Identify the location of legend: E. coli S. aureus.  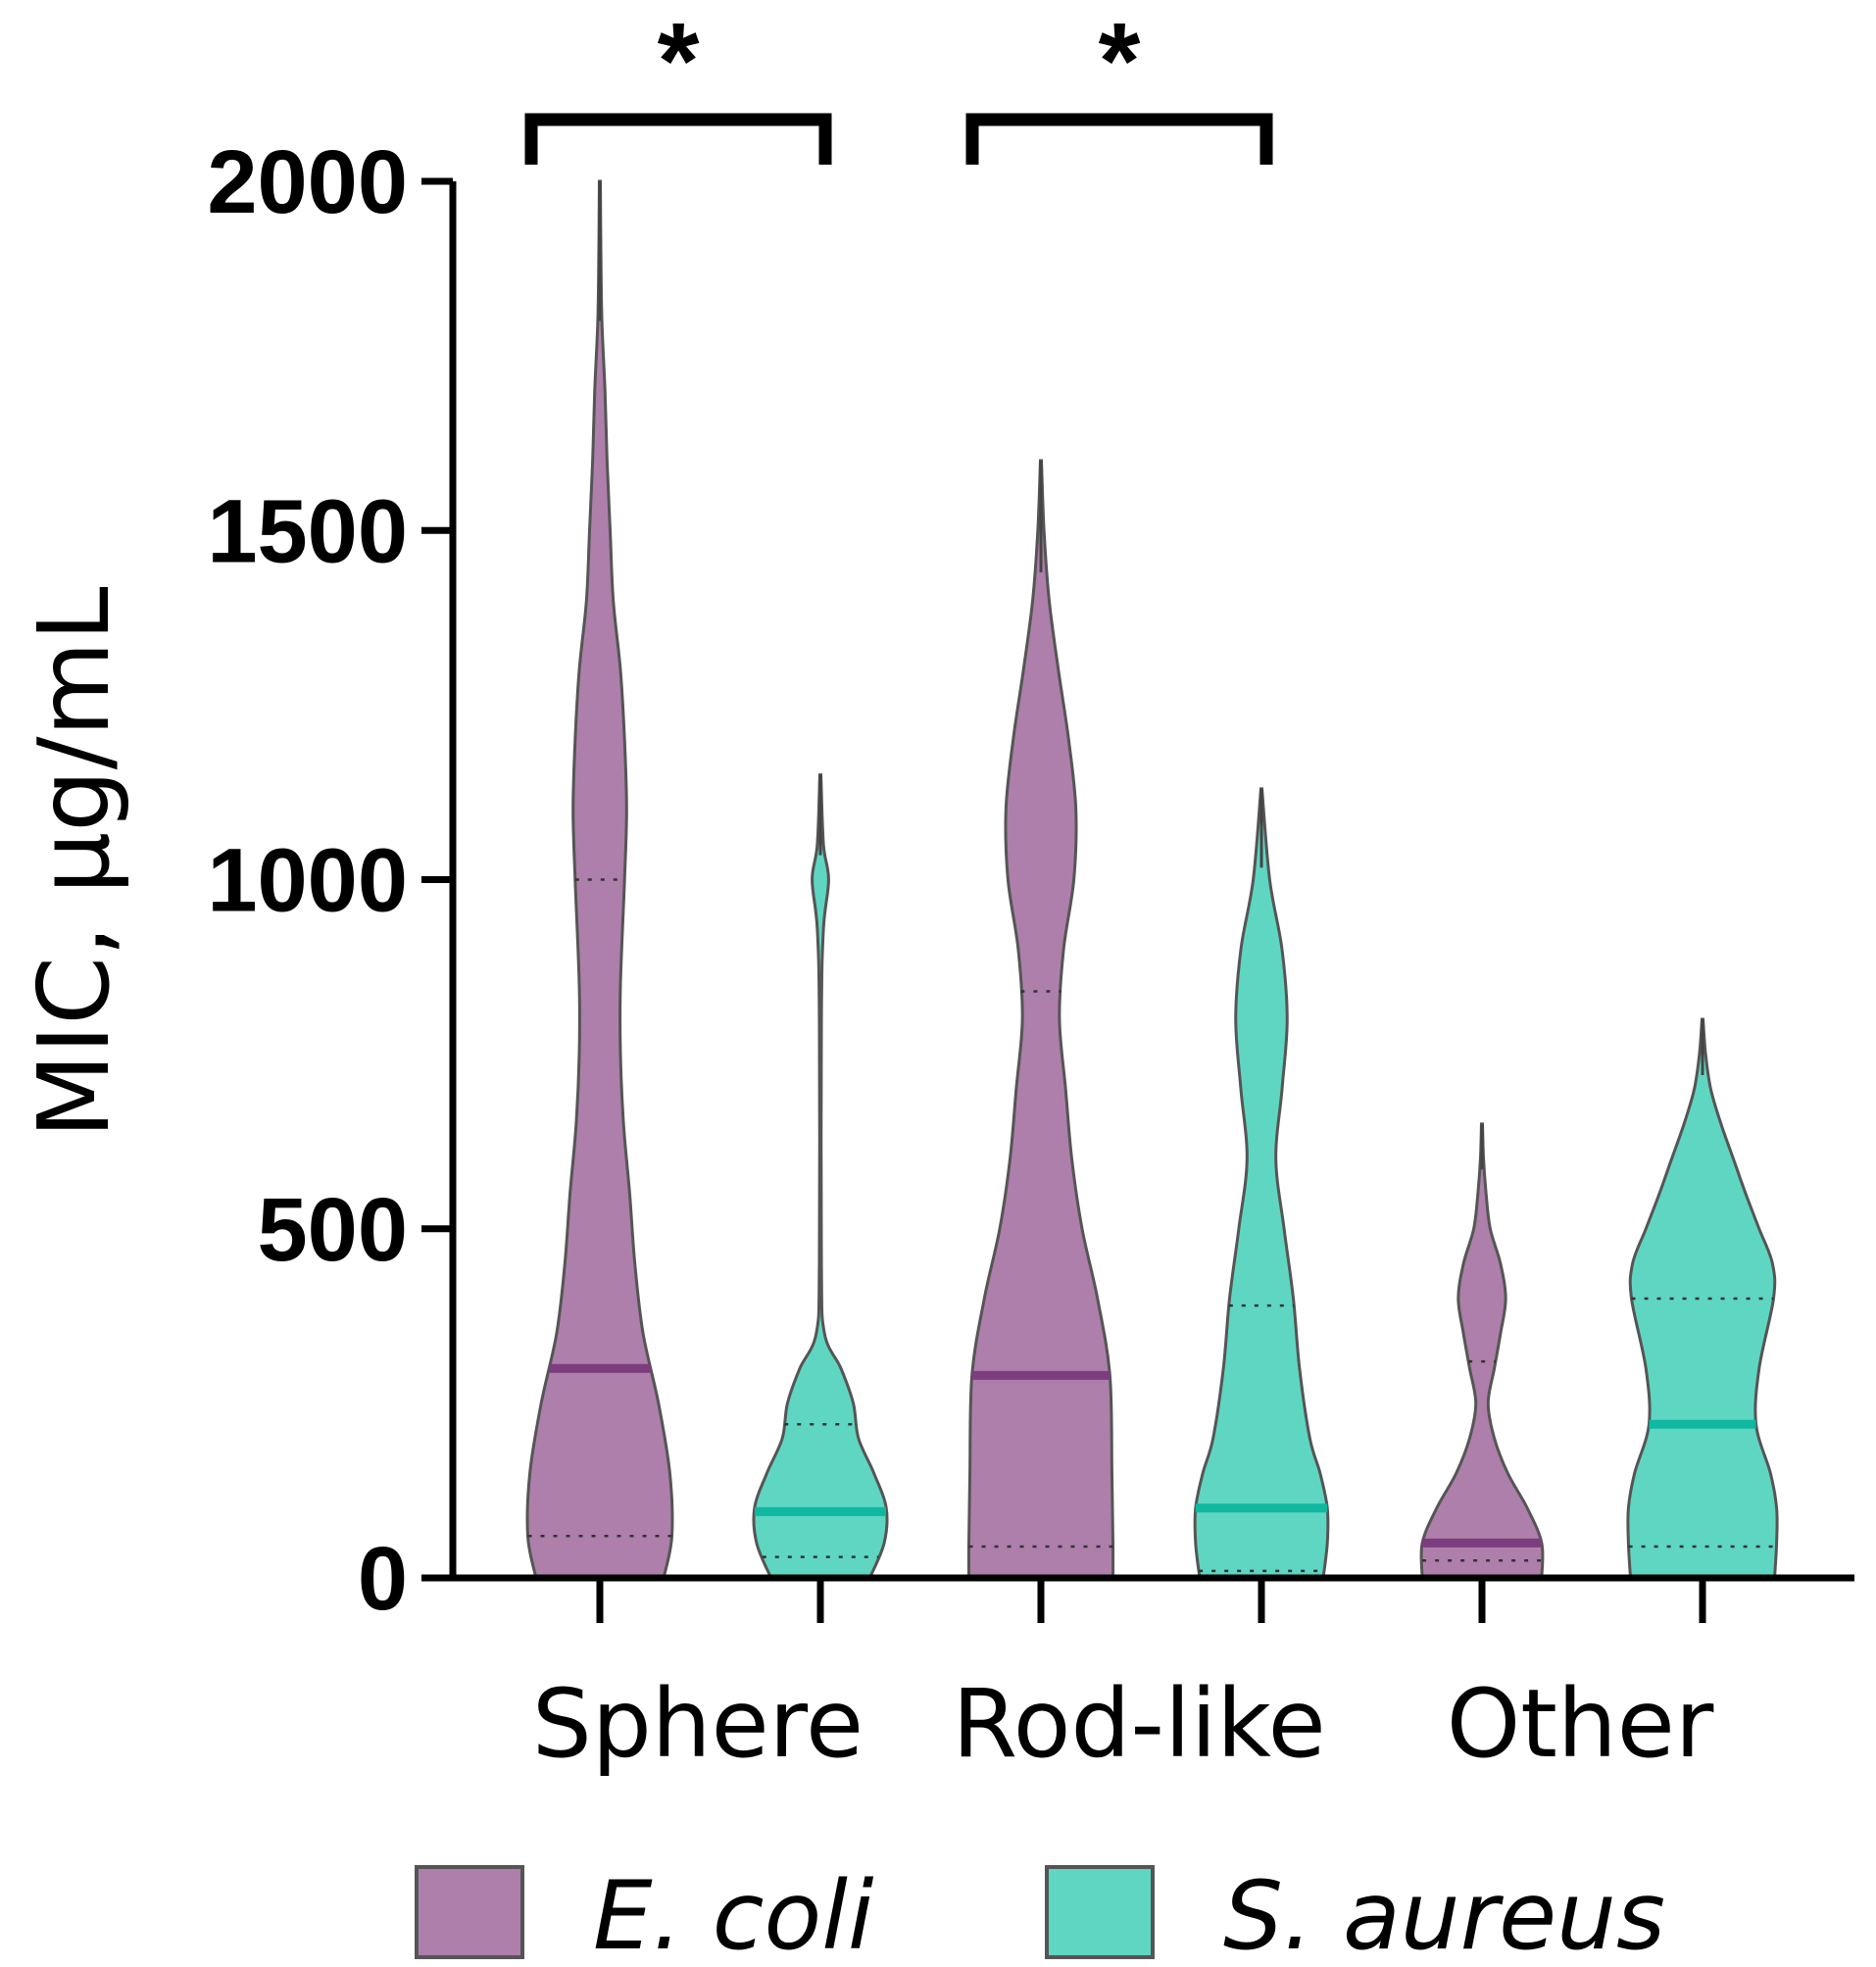
(1040, 1914).